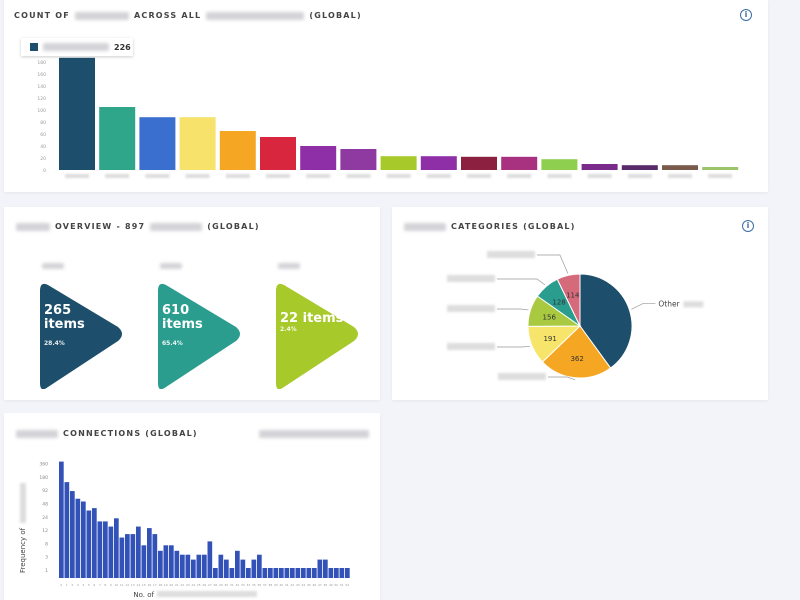 This screenshot has width=800, height=600. What do you see at coordinates (122, 585) in the screenshot?
I see `x-tick-label: 11` at bounding box center [122, 585].